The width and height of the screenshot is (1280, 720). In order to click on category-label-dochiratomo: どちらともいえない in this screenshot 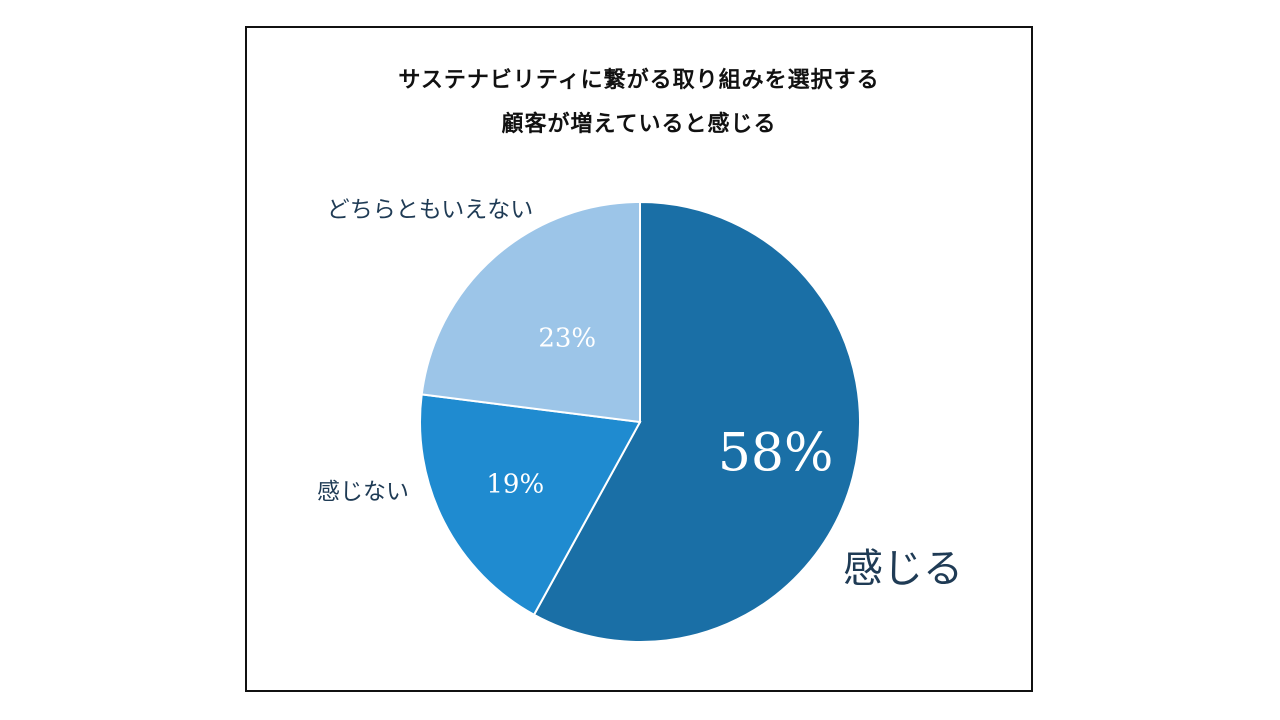, I will do `click(430, 210)`.